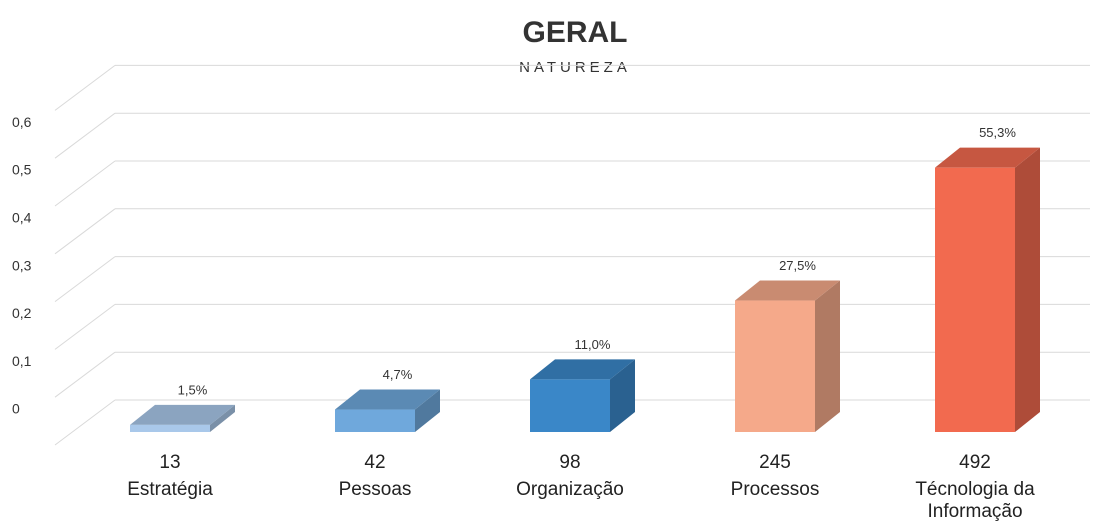 The image size is (1110, 525). I want to click on x-tick-label: Estratégia, so click(170, 489).